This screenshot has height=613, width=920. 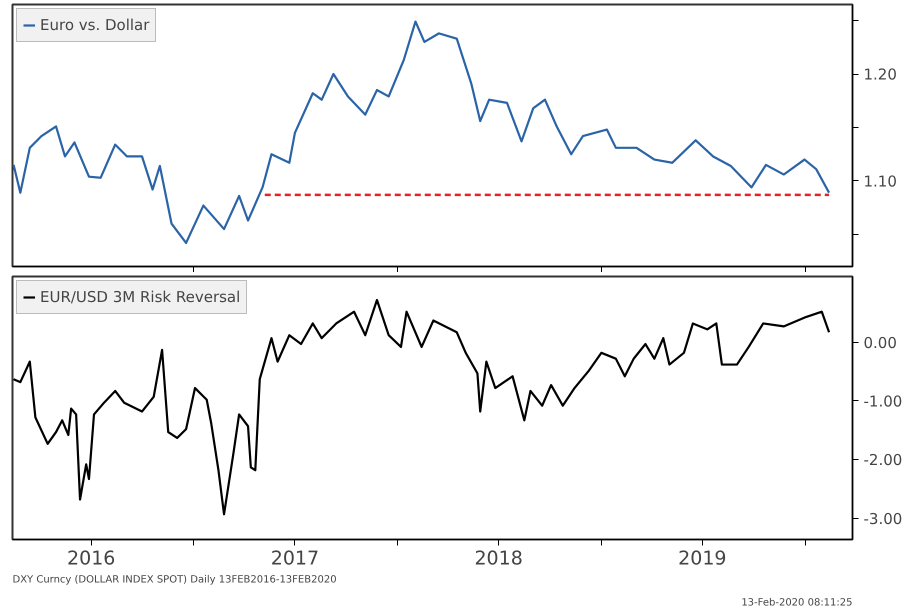 I want to click on x-tick-label: 2017, so click(x=295, y=559).